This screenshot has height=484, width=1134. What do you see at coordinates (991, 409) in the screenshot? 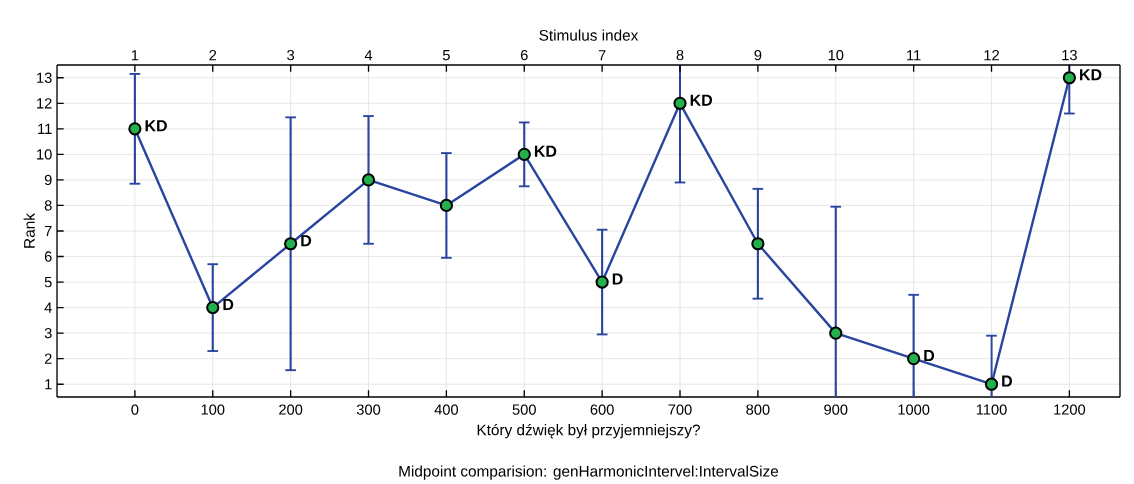
I see `x-tick-label: 1100` at bounding box center [991, 409].